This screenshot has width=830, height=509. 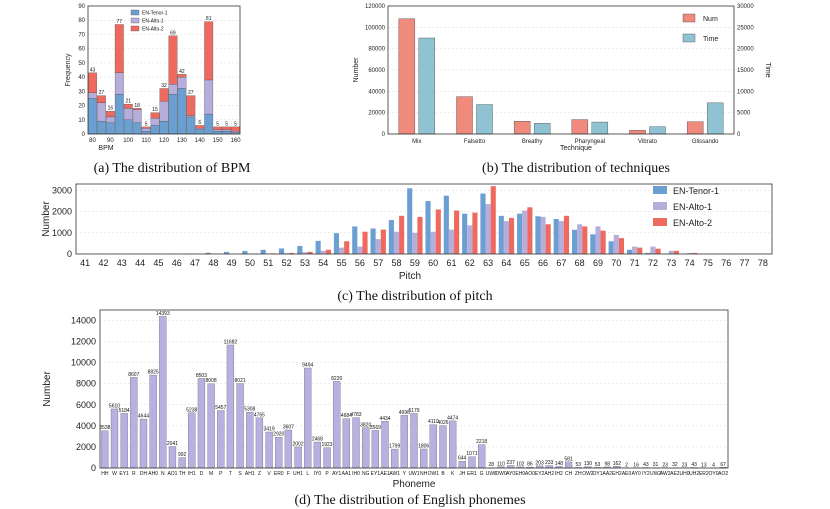 What do you see at coordinates (745, 263) in the screenshot?
I see `pitch-xtick: 77` at bounding box center [745, 263].